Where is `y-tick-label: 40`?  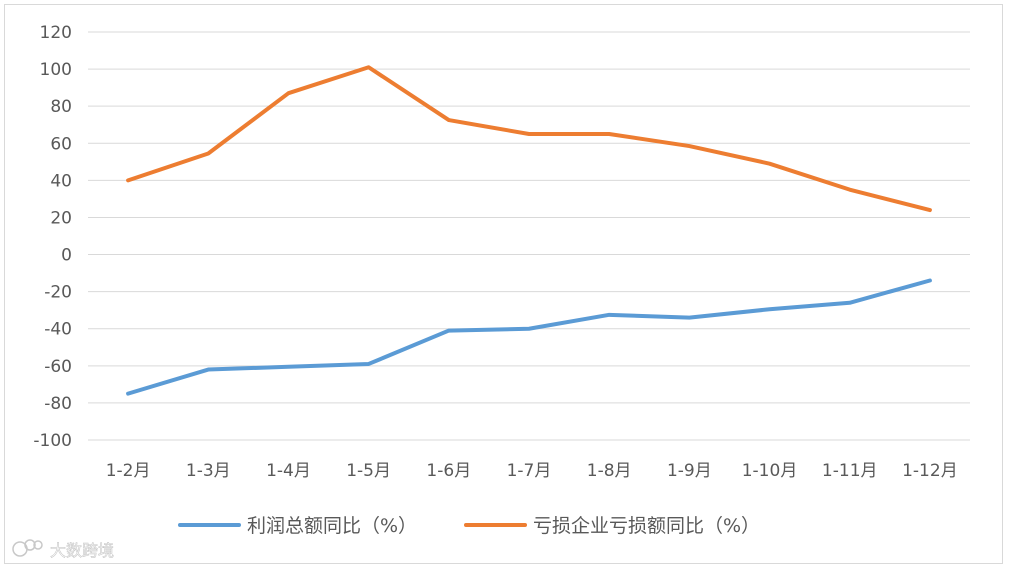
y-tick-label: 40 is located at coordinates (61, 181).